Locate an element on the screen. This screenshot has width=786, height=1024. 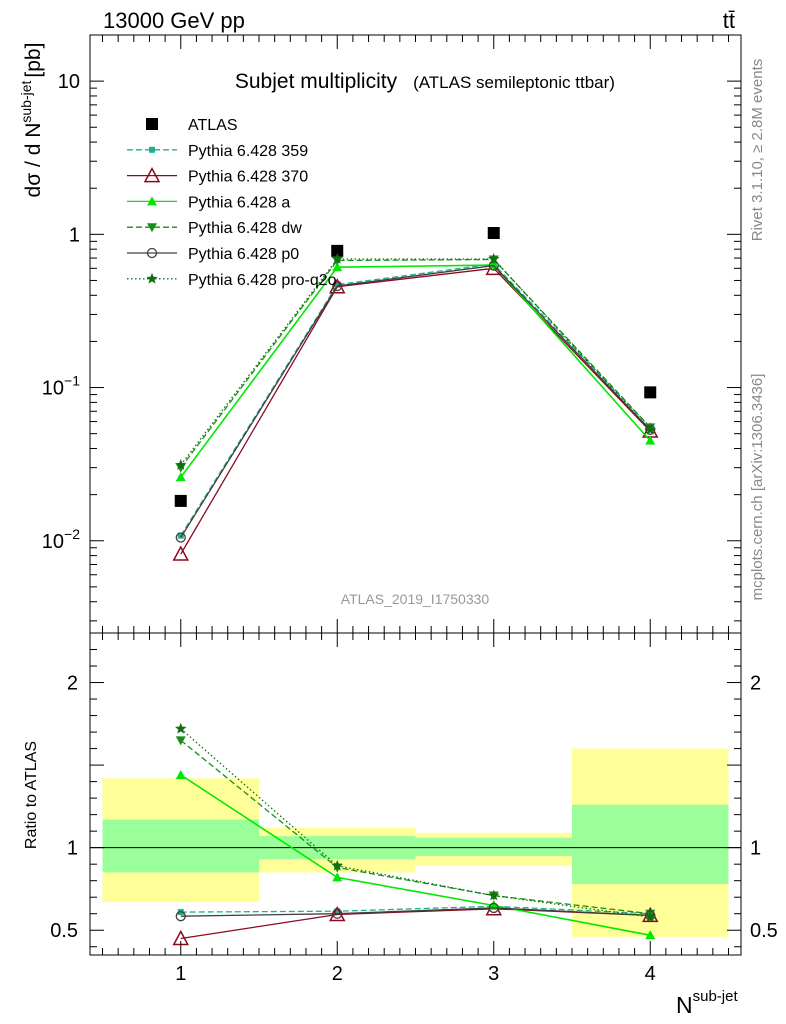
ratio-line-pp0 is located at coordinates (415, 912).